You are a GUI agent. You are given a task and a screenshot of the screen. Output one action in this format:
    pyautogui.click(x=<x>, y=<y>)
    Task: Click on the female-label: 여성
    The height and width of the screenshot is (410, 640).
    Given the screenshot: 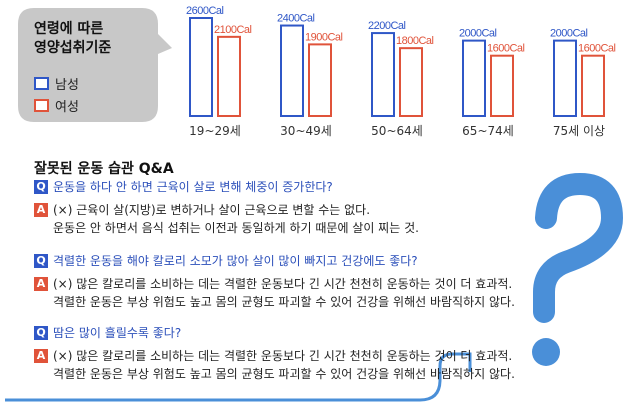 What is the action you would take?
    pyautogui.click(x=67, y=107)
    